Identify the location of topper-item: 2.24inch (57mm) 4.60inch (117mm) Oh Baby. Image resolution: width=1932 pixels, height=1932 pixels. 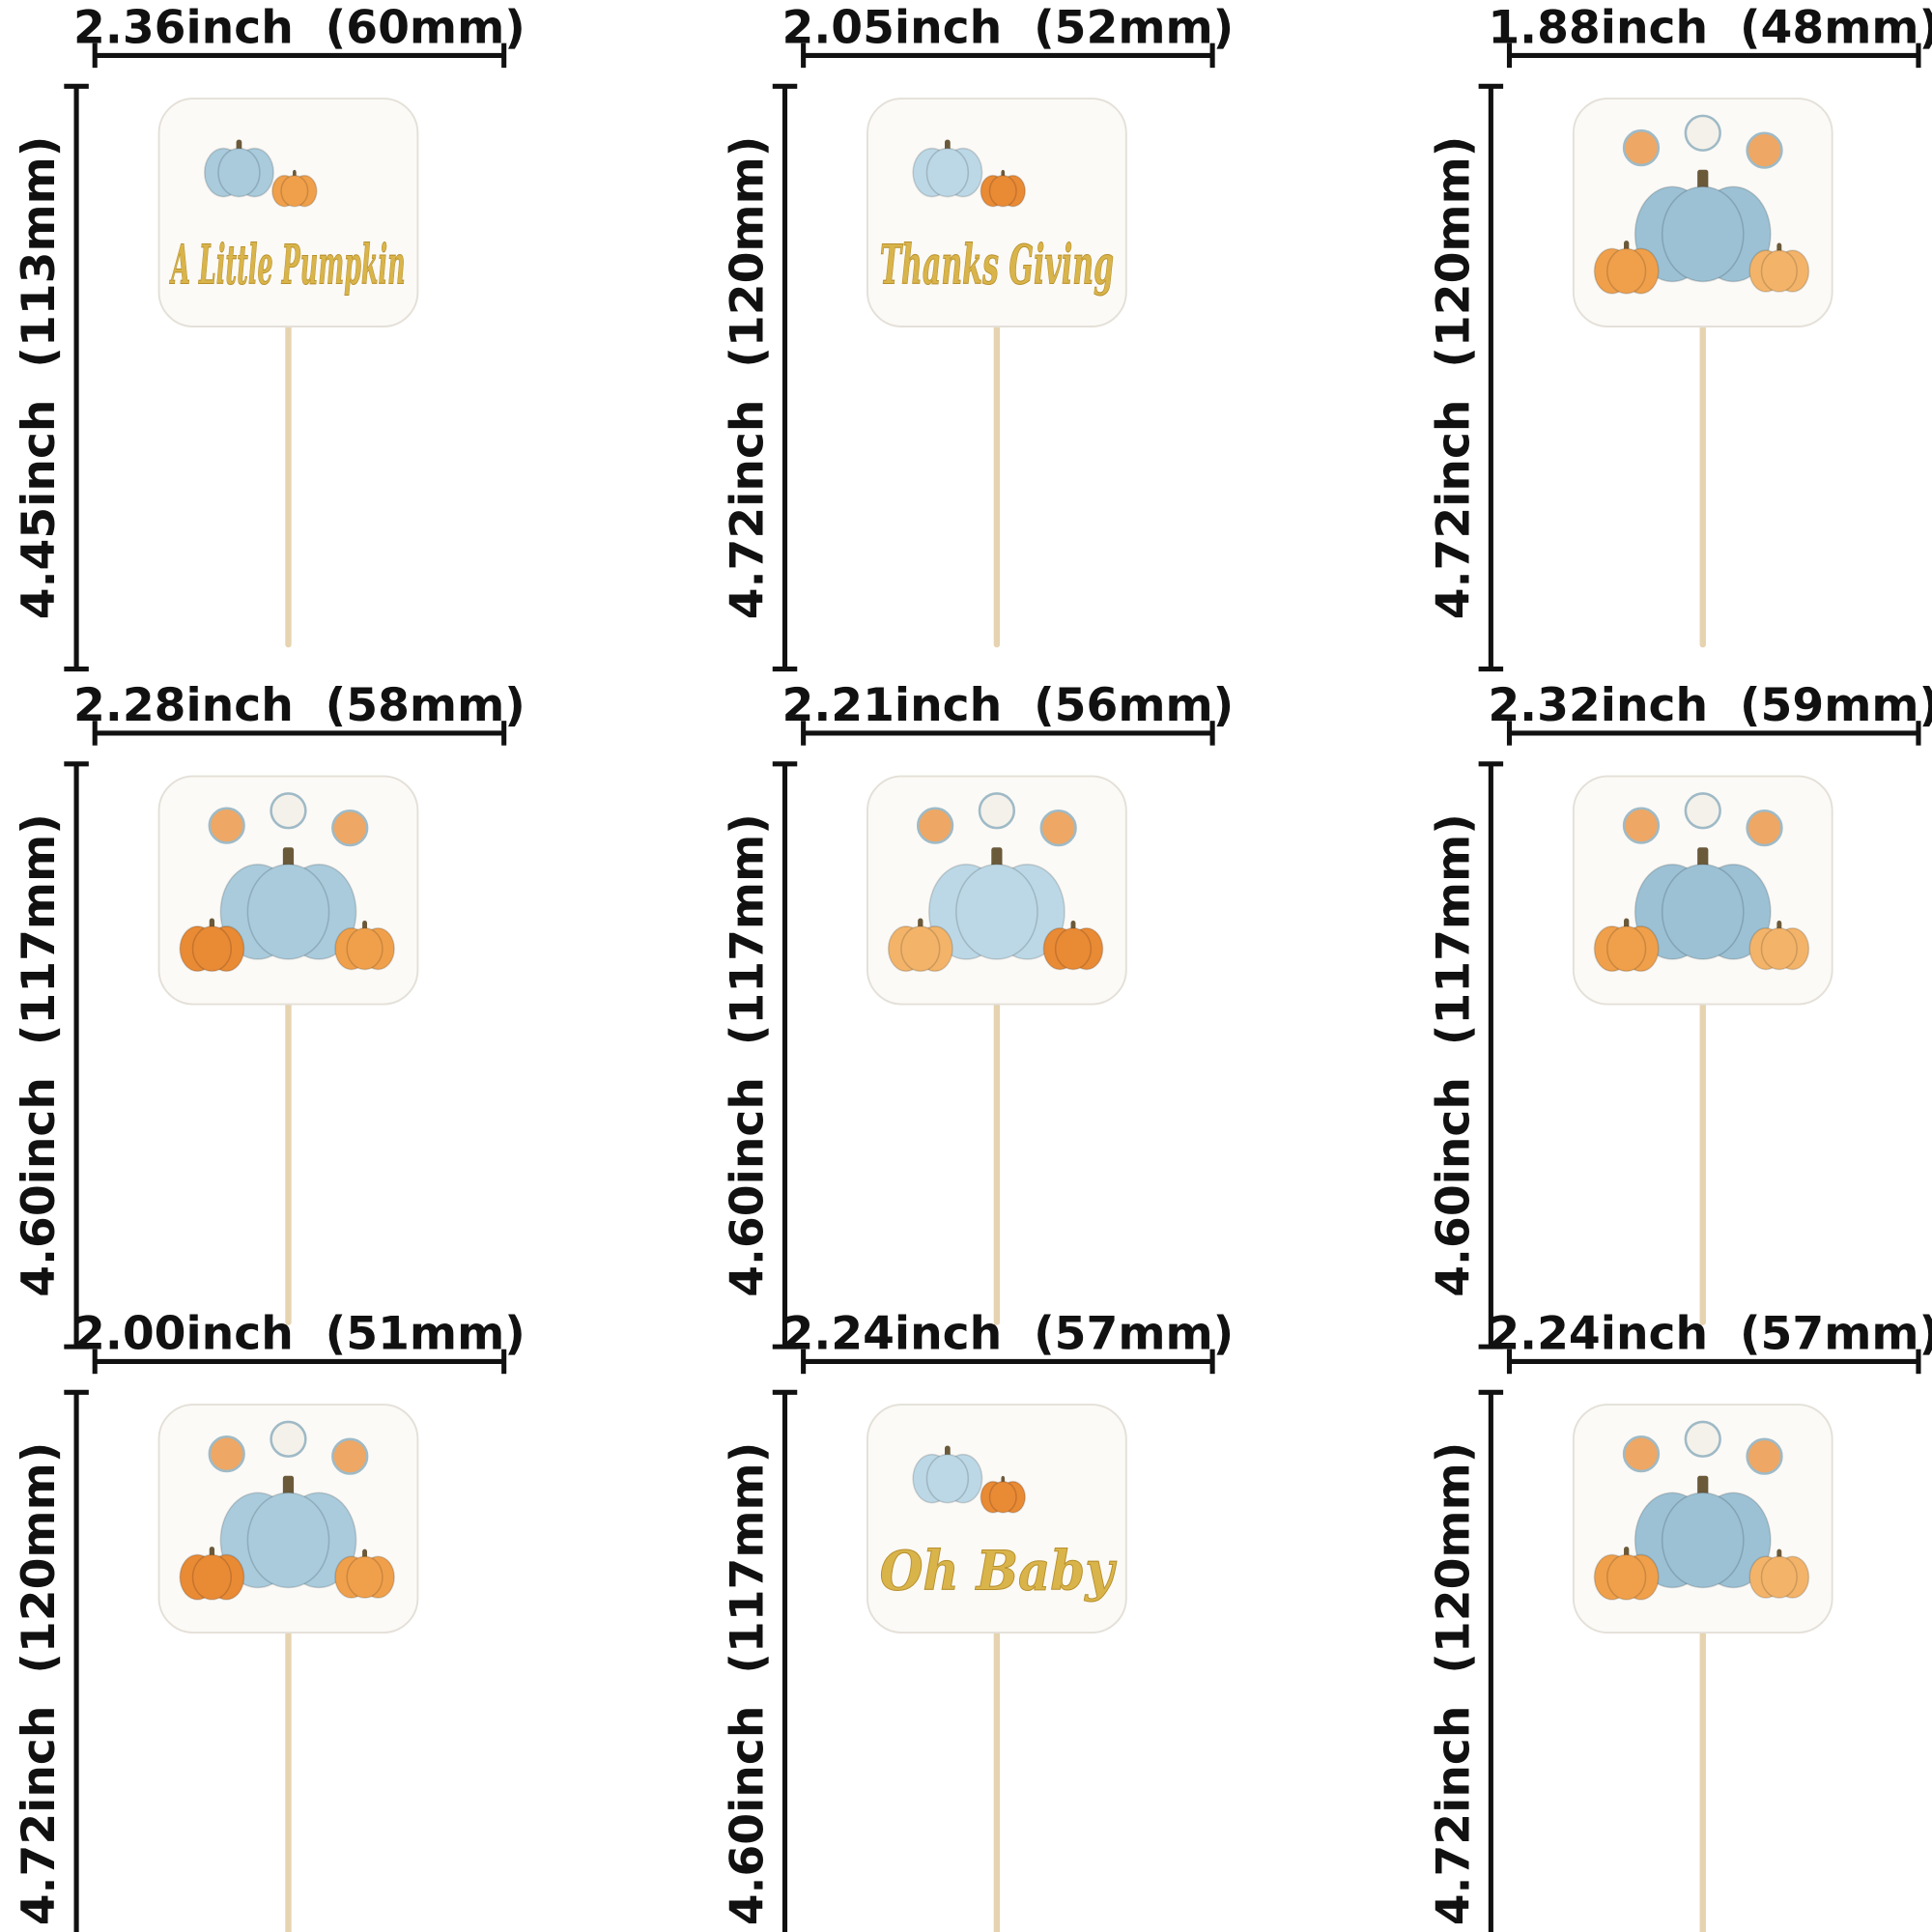
(978, 1620).